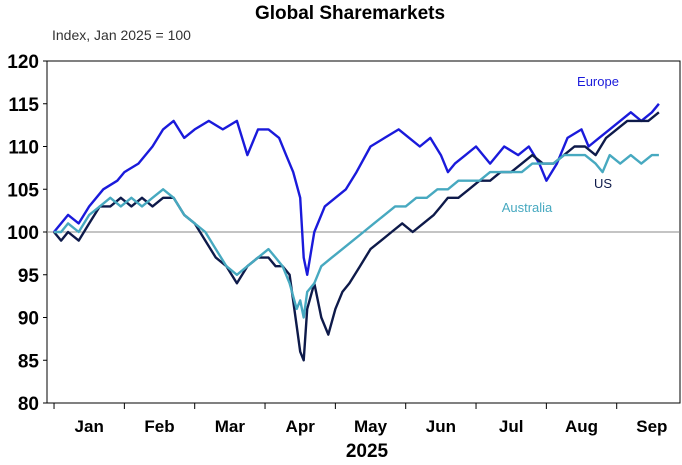 Image resolution: width=682 pixels, height=465 pixels. What do you see at coordinates (581, 426) in the screenshot?
I see `x-tick-label: Aug` at bounding box center [581, 426].